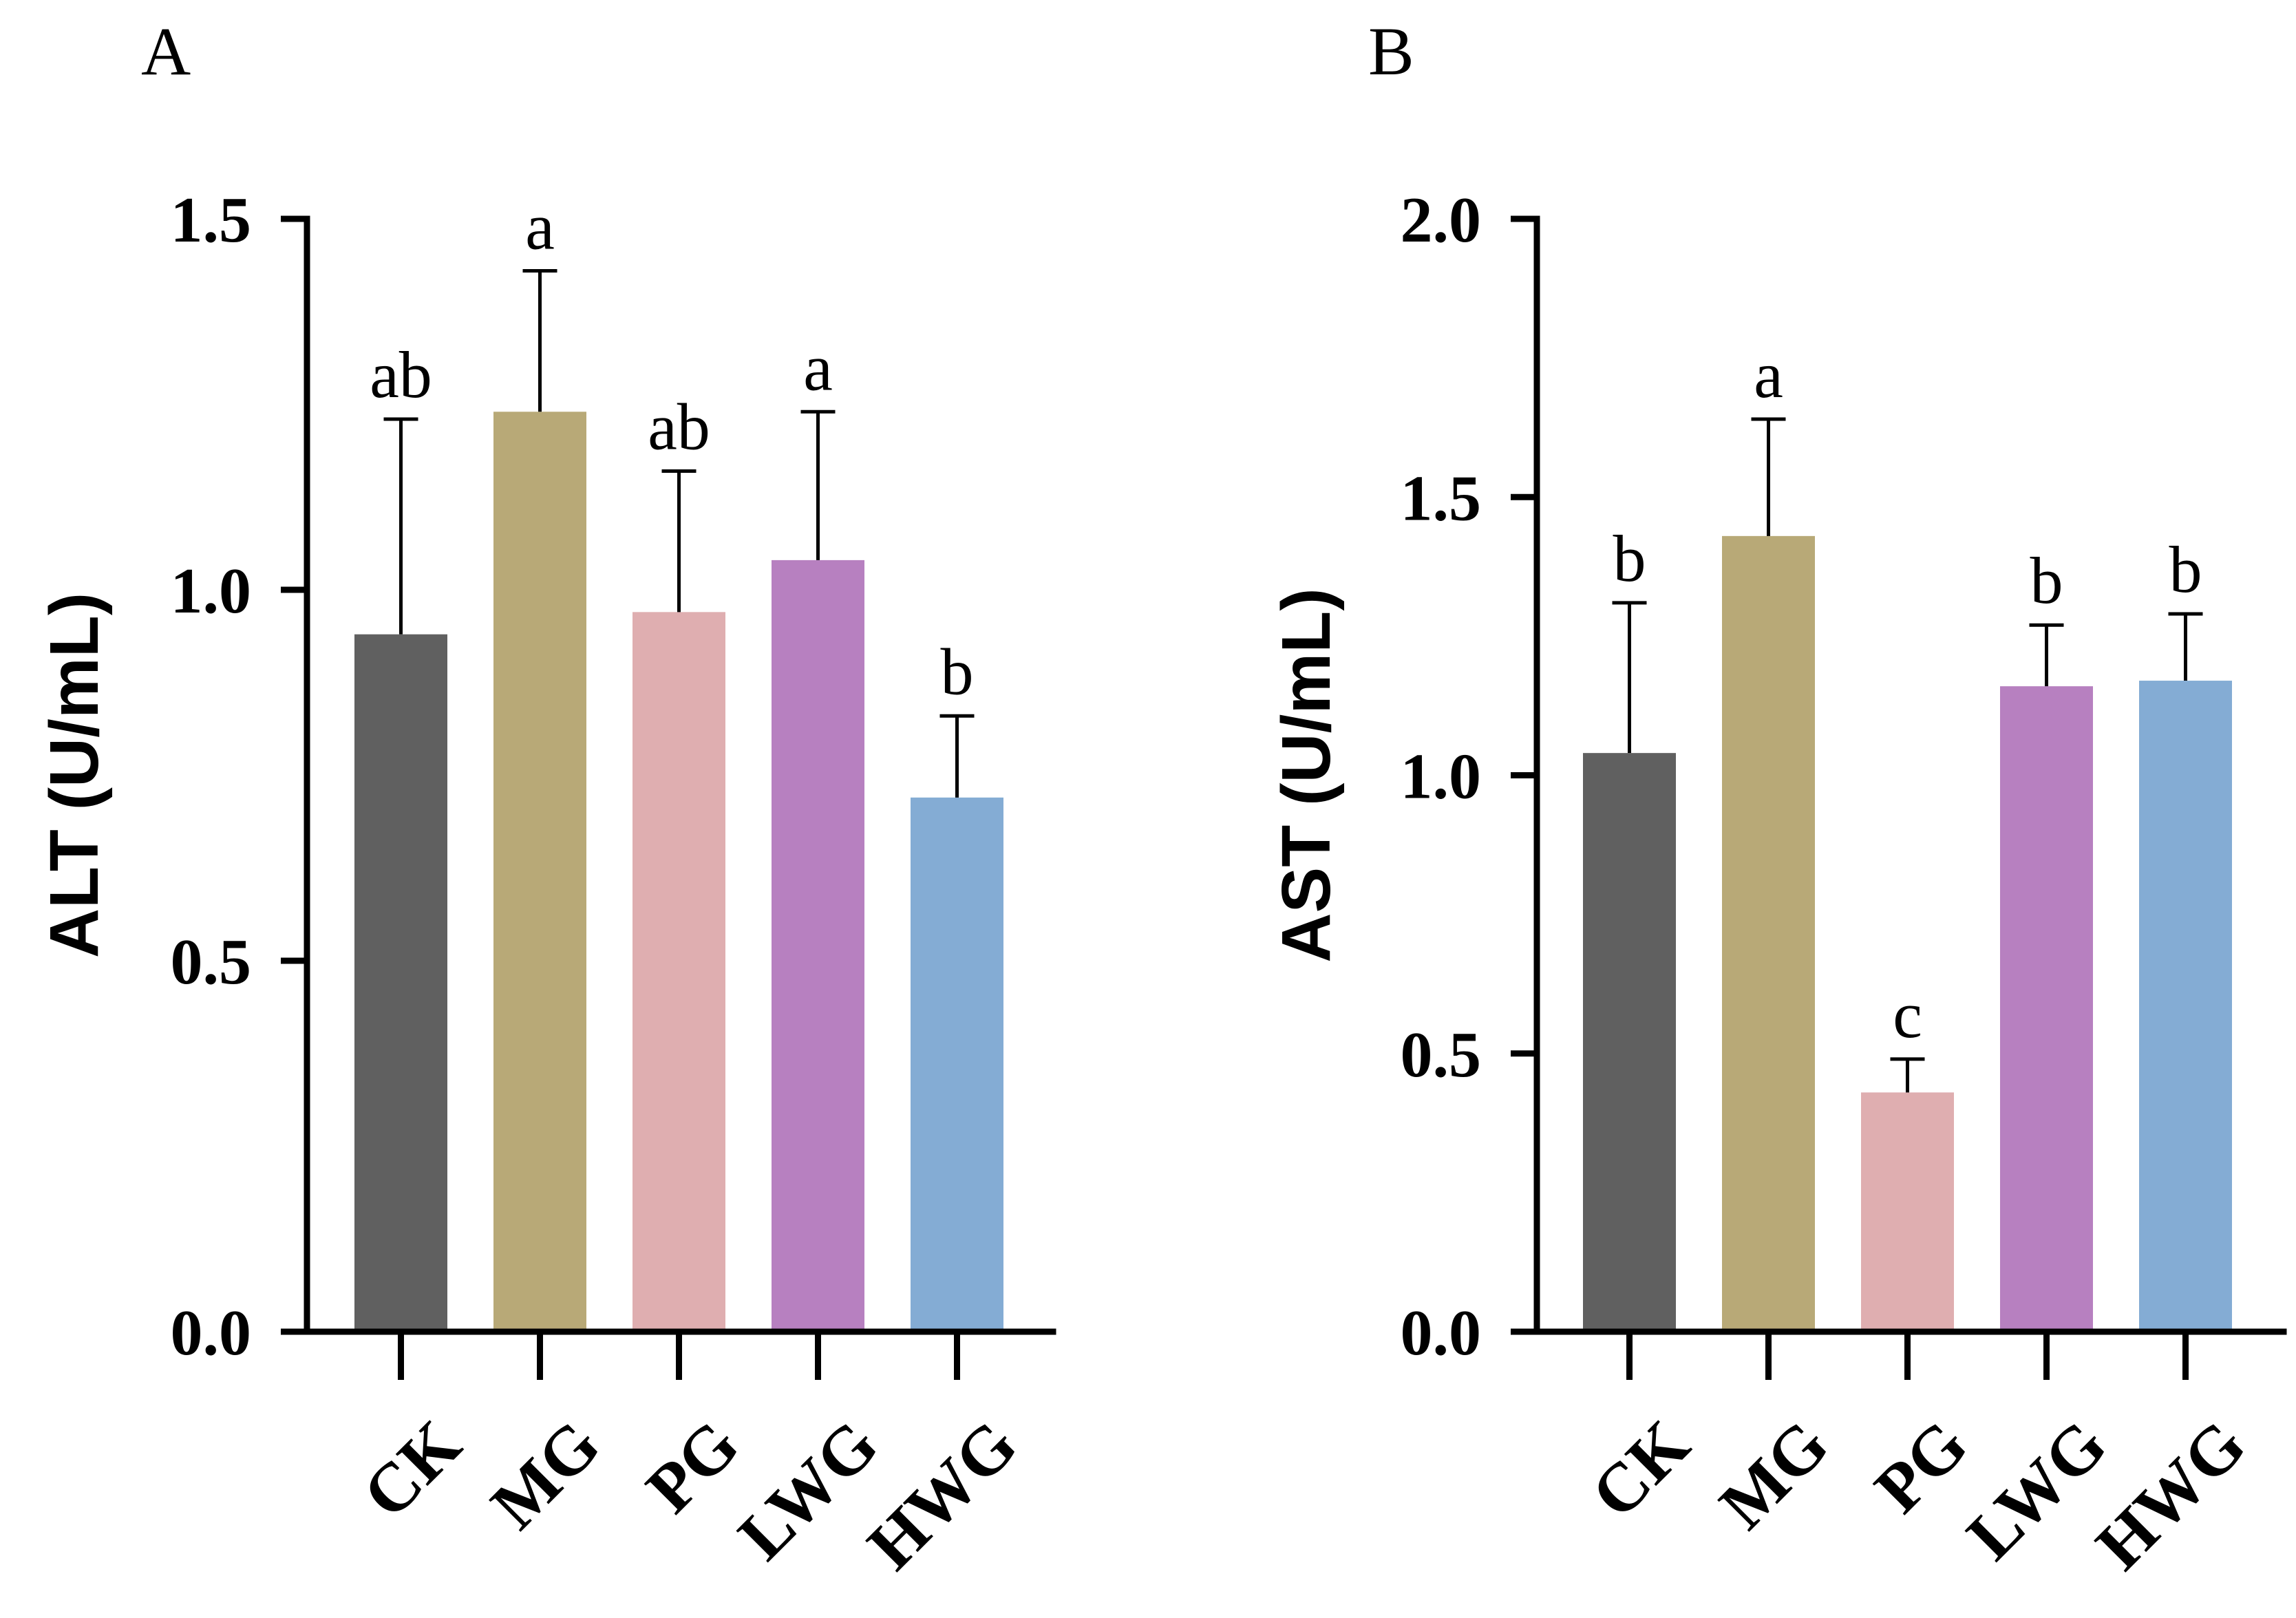 The height and width of the screenshot is (1618, 2296). I want to click on y-axis-title: ALT (U/mL), so click(74, 775).